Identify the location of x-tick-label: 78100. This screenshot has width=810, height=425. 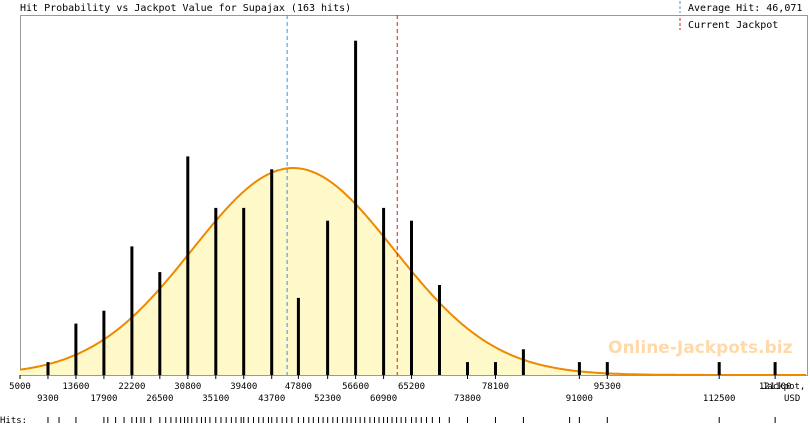
(495, 387).